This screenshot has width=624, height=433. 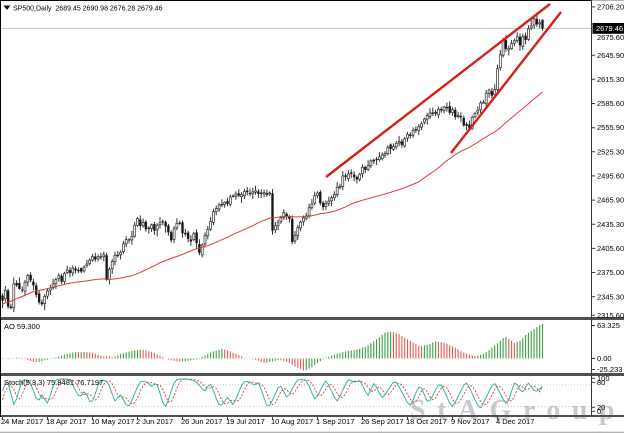 I want to click on svg-text: 63.325, so click(x=608, y=325).